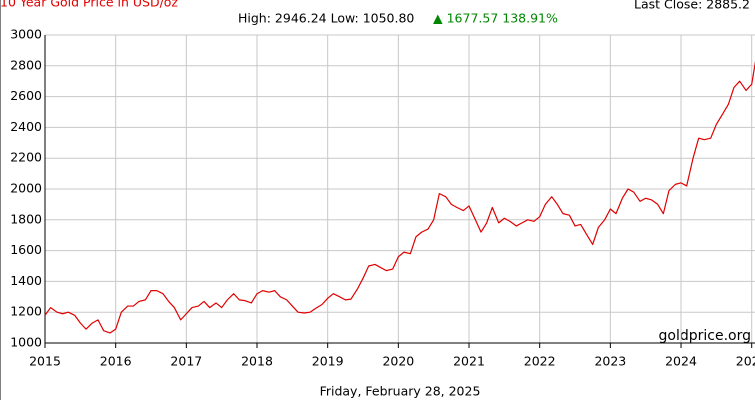 This screenshot has height=400, width=755. Describe the element at coordinates (398, 361) in the screenshot. I see `x-tick-label: 2020` at that location.